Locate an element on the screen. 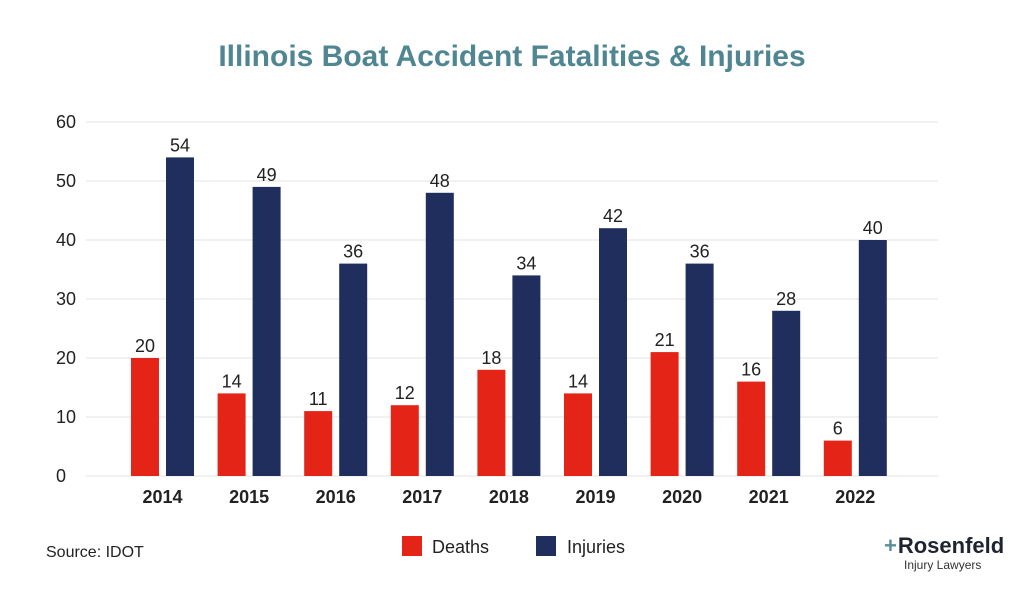  bar-deaths-2015 is located at coordinates (231, 434).